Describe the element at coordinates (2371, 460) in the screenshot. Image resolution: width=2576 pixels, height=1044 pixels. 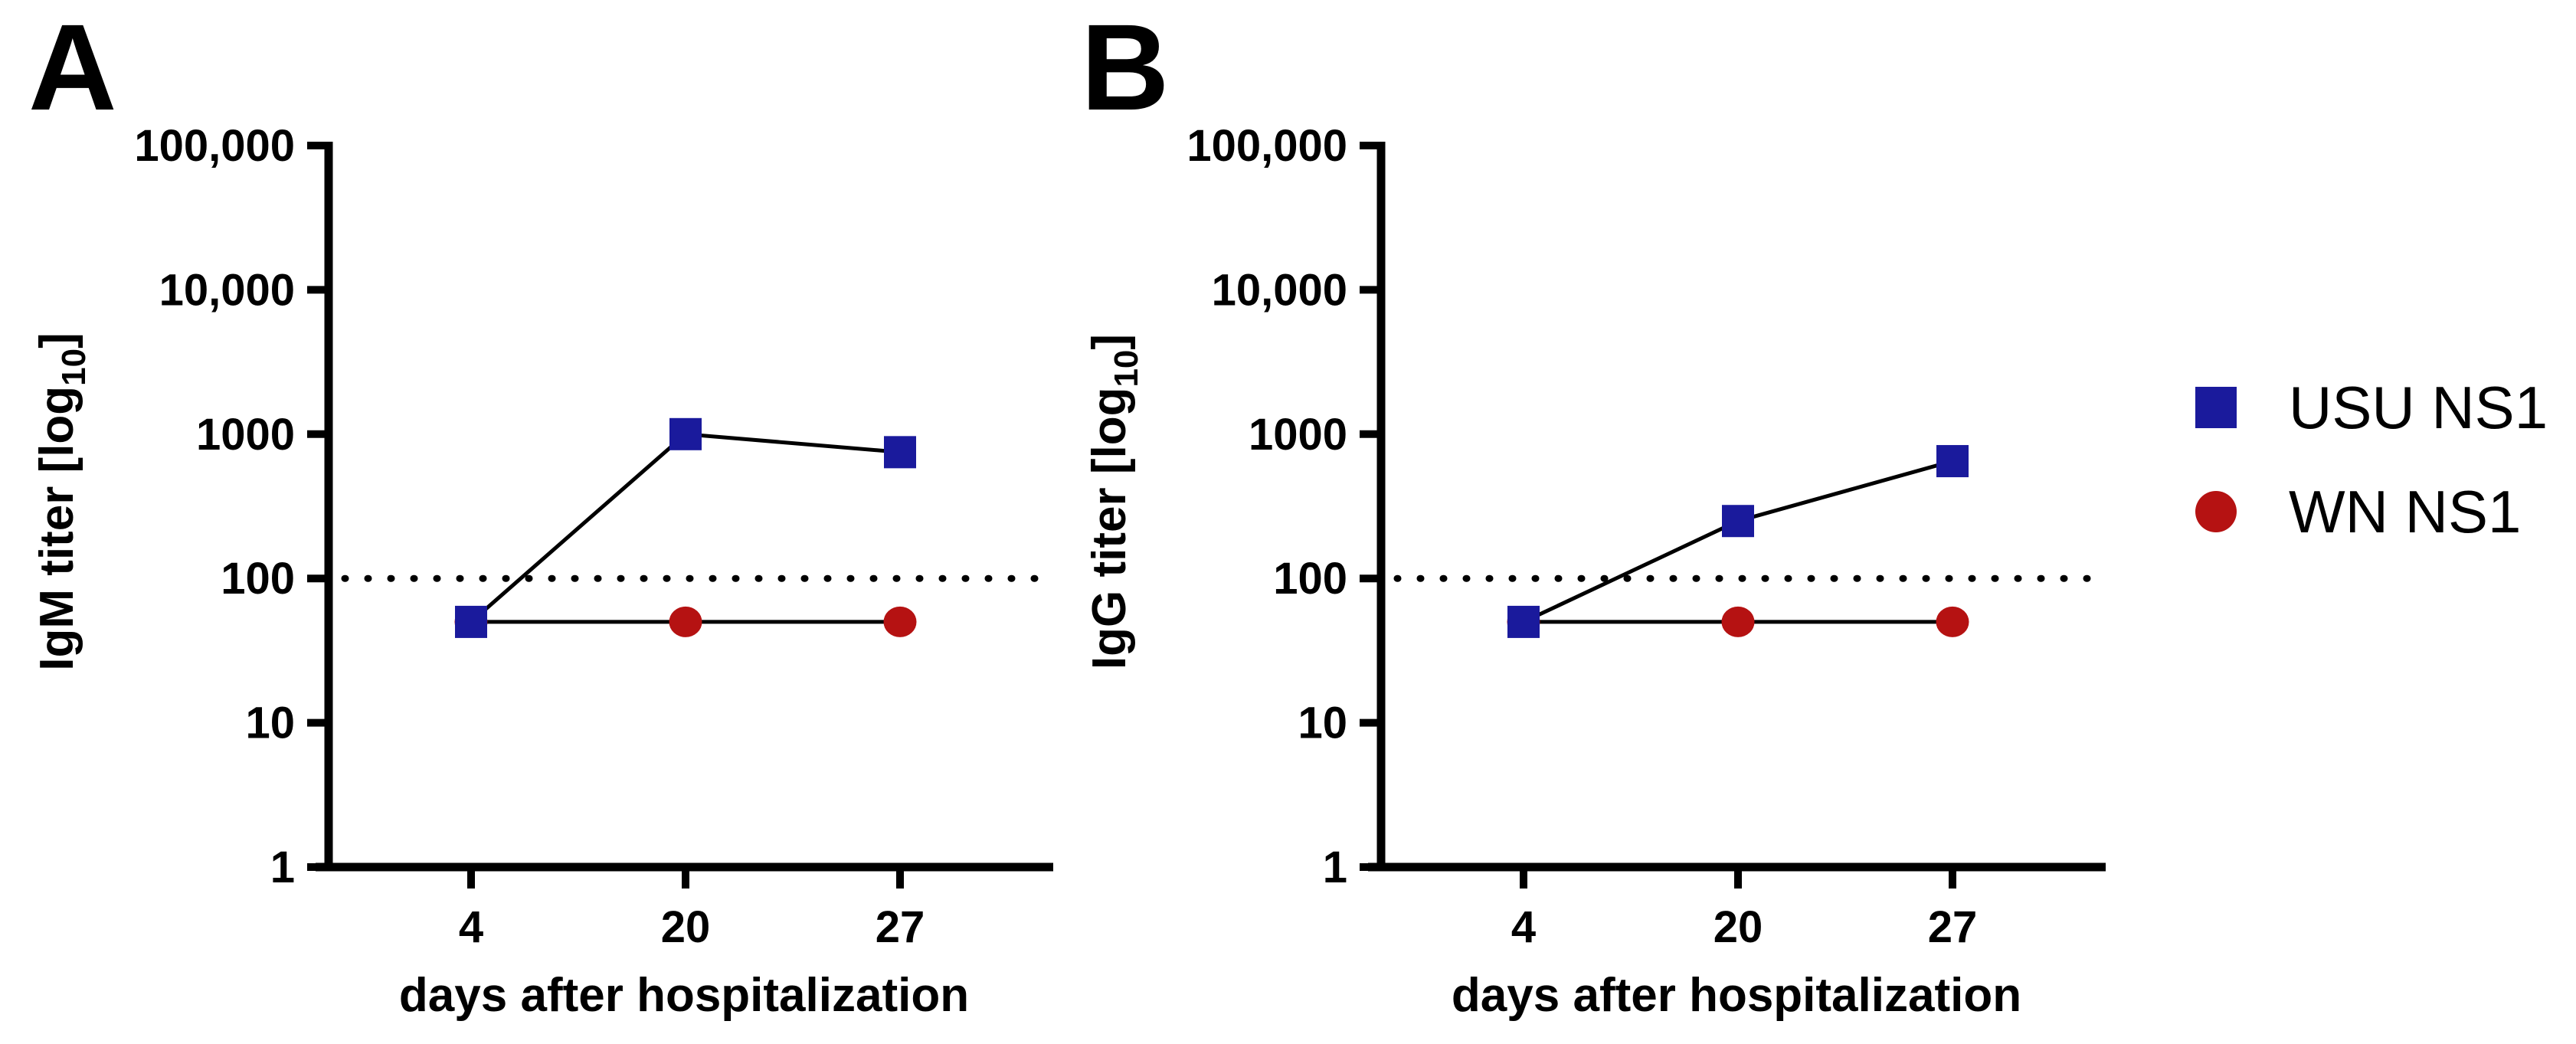
I see `legend: USU NS1 WN NS1` at that location.